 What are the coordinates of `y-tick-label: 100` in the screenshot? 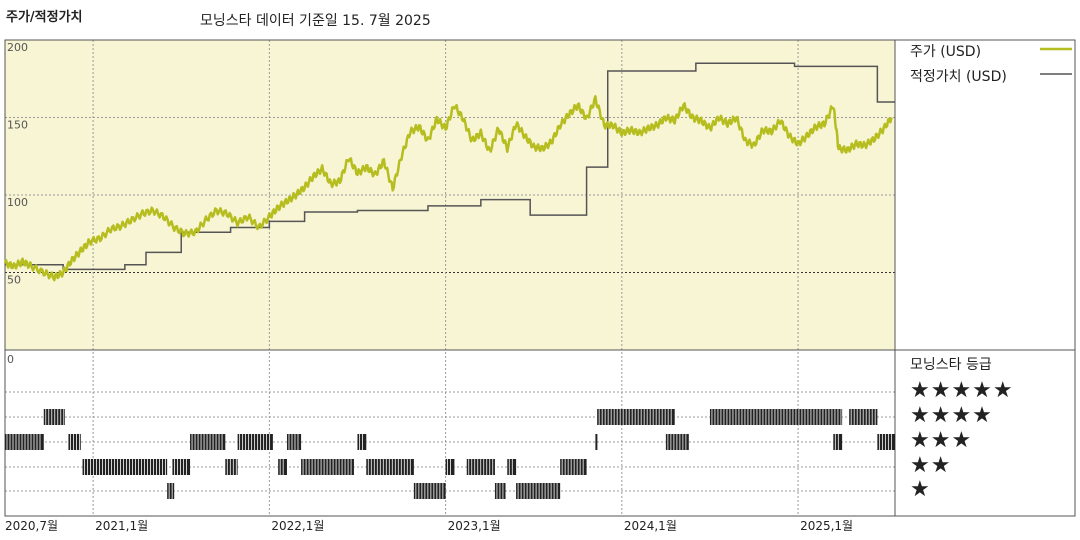 It's located at (17, 202).